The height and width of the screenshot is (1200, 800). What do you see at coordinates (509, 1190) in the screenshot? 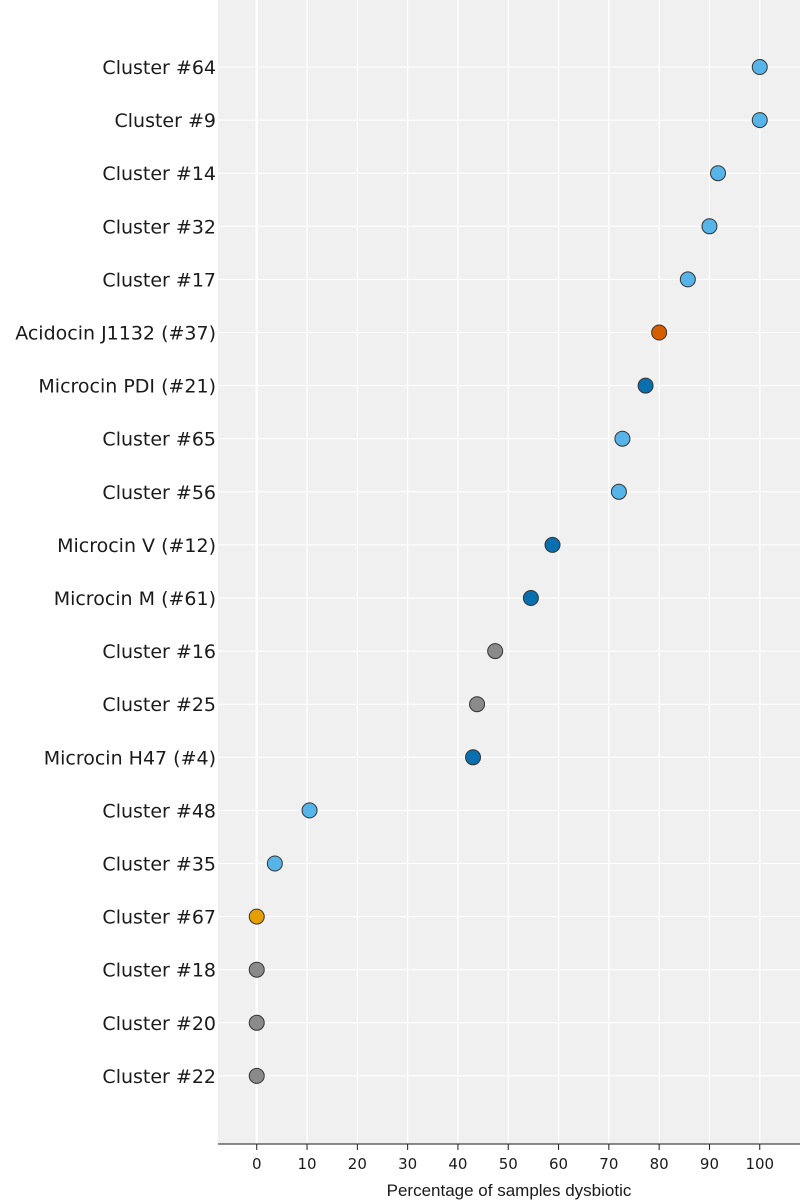
I see `x-axis-title: Percentage of samples dysbiotic` at bounding box center [509, 1190].